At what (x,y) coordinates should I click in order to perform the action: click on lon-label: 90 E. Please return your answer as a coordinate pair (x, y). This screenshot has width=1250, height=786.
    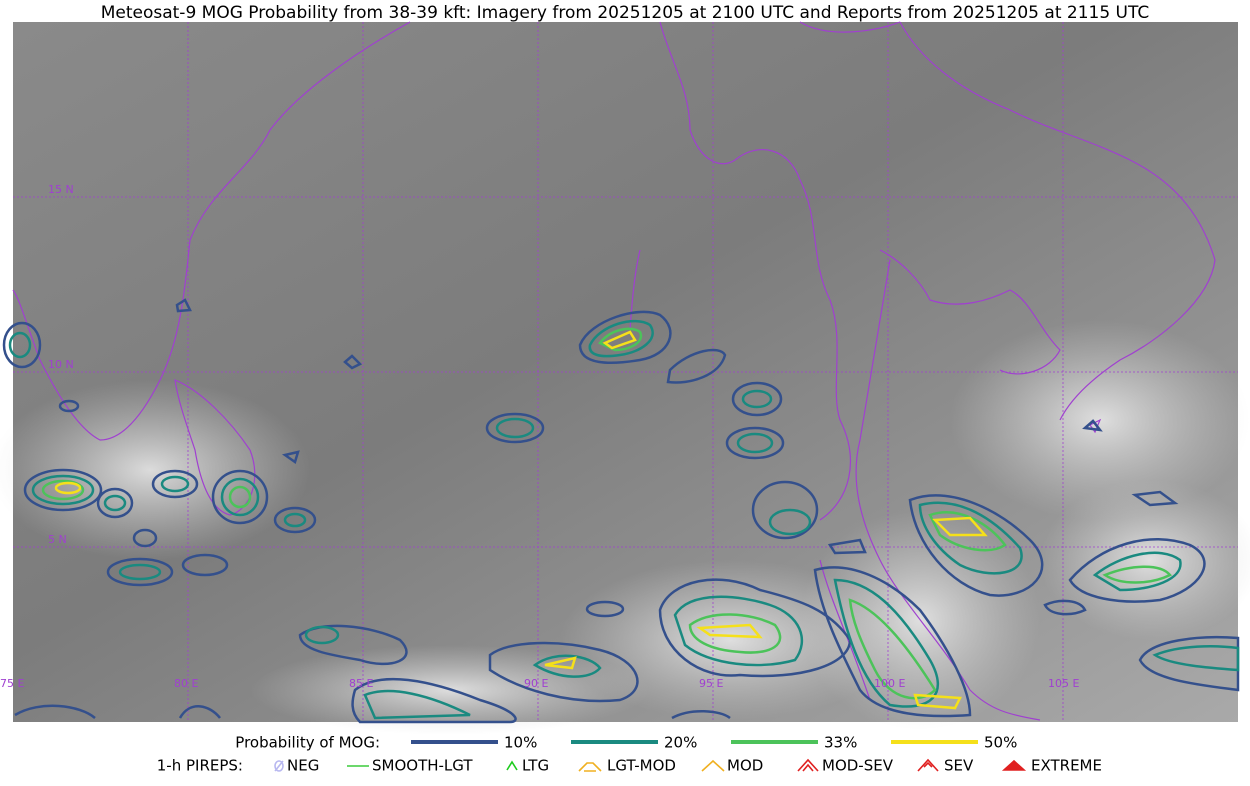
    Looking at the image, I should click on (536, 683).